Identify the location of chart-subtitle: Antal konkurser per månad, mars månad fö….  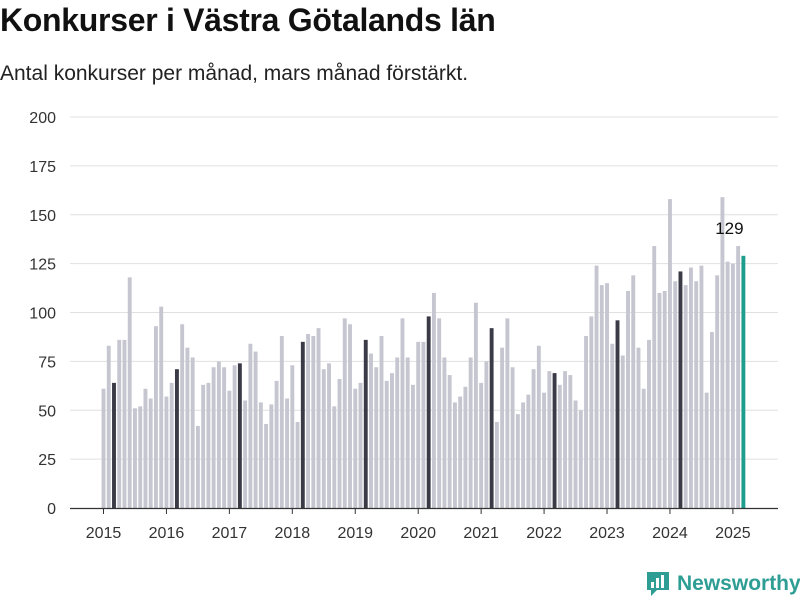
(234, 73).